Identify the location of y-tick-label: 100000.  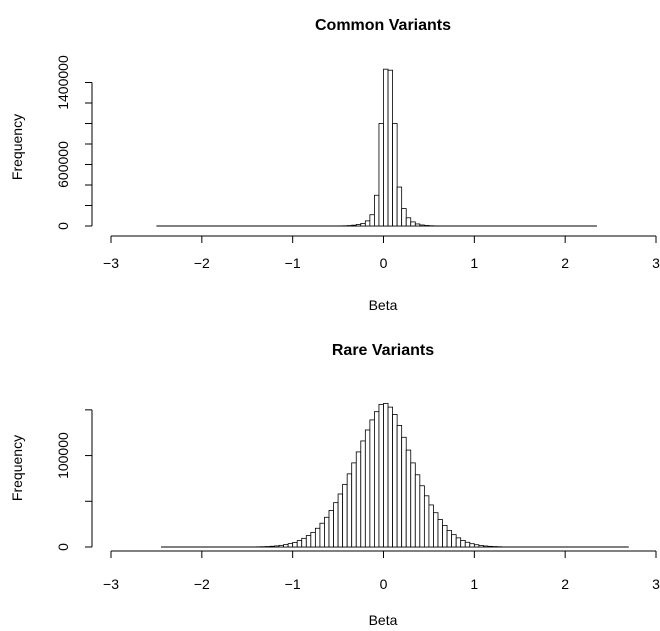
(63, 455).